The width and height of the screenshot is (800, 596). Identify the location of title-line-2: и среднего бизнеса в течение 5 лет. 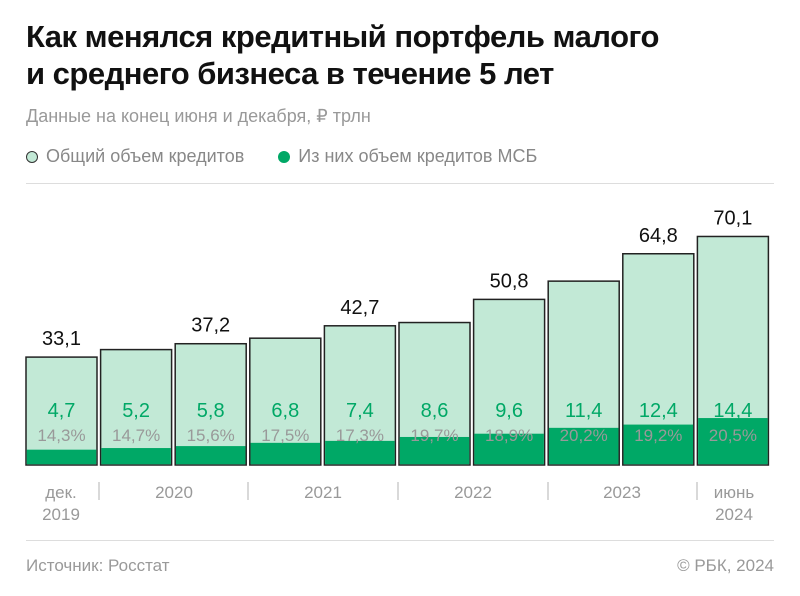
(290, 73).